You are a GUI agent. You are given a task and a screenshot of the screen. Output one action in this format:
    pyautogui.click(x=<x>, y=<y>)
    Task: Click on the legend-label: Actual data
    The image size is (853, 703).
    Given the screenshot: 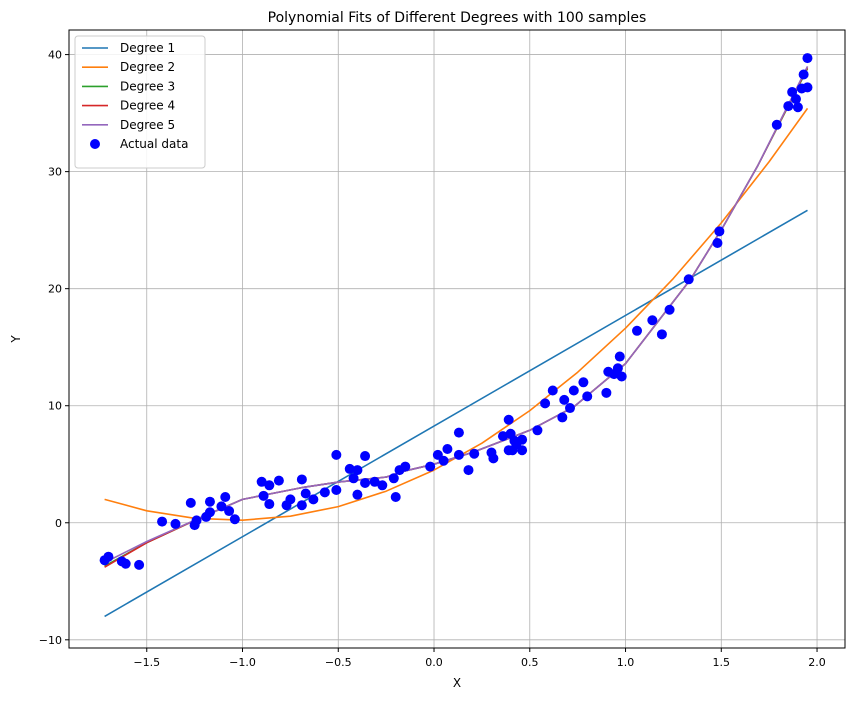 What is the action you would take?
    pyautogui.click(x=154, y=144)
    